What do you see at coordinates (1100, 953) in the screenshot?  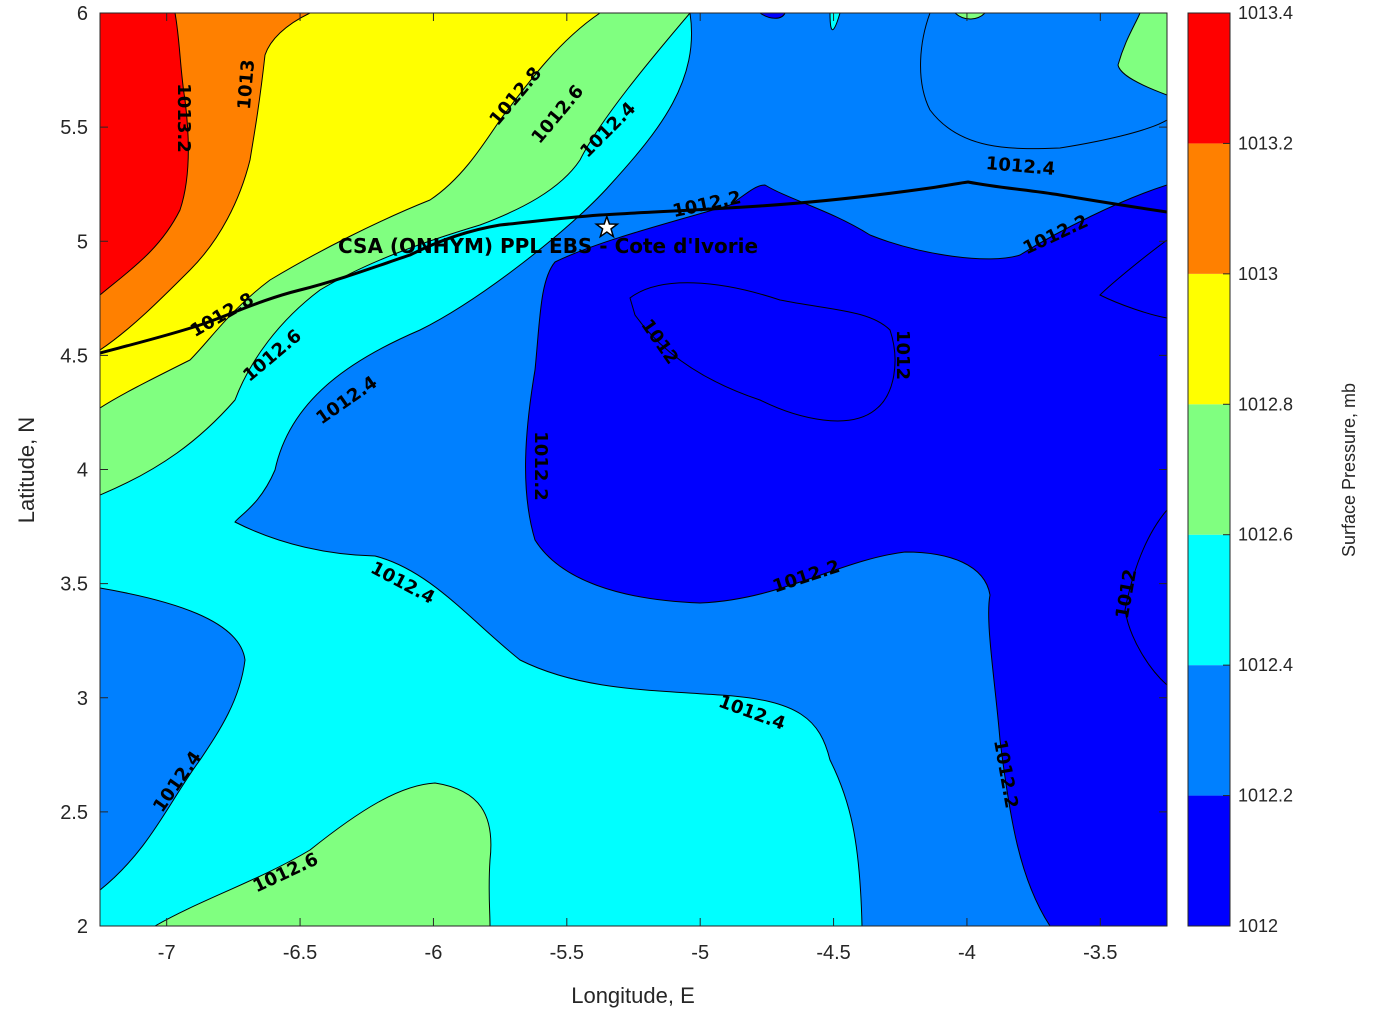 I see `x-tick-label: -3.5` at bounding box center [1100, 953].